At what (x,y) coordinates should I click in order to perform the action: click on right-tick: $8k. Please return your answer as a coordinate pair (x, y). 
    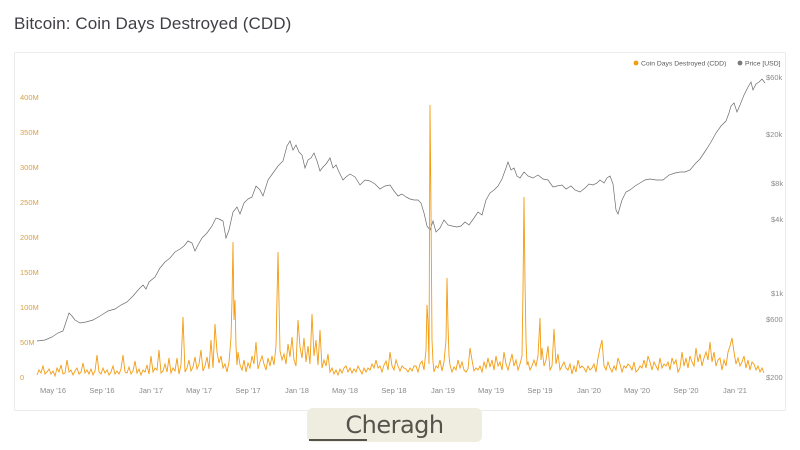
    Looking at the image, I should click on (777, 183).